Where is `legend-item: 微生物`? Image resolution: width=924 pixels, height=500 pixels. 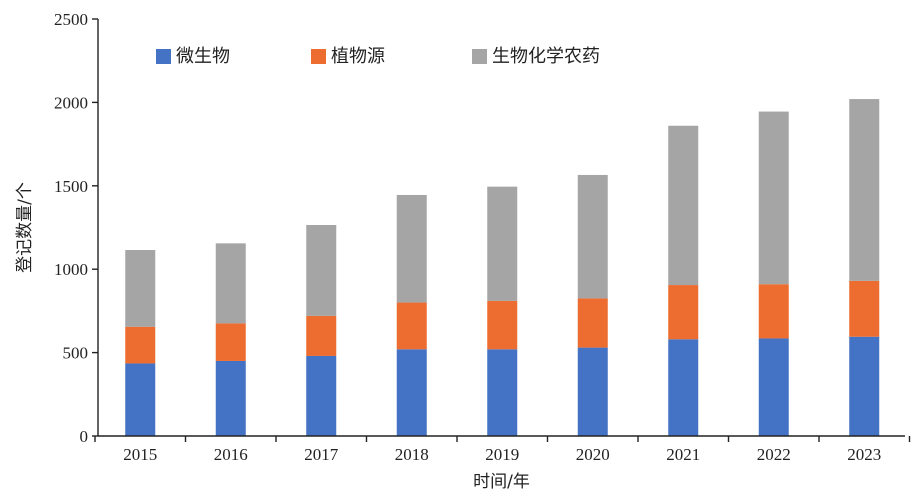 legend-item: 微生物 is located at coordinates (193, 56).